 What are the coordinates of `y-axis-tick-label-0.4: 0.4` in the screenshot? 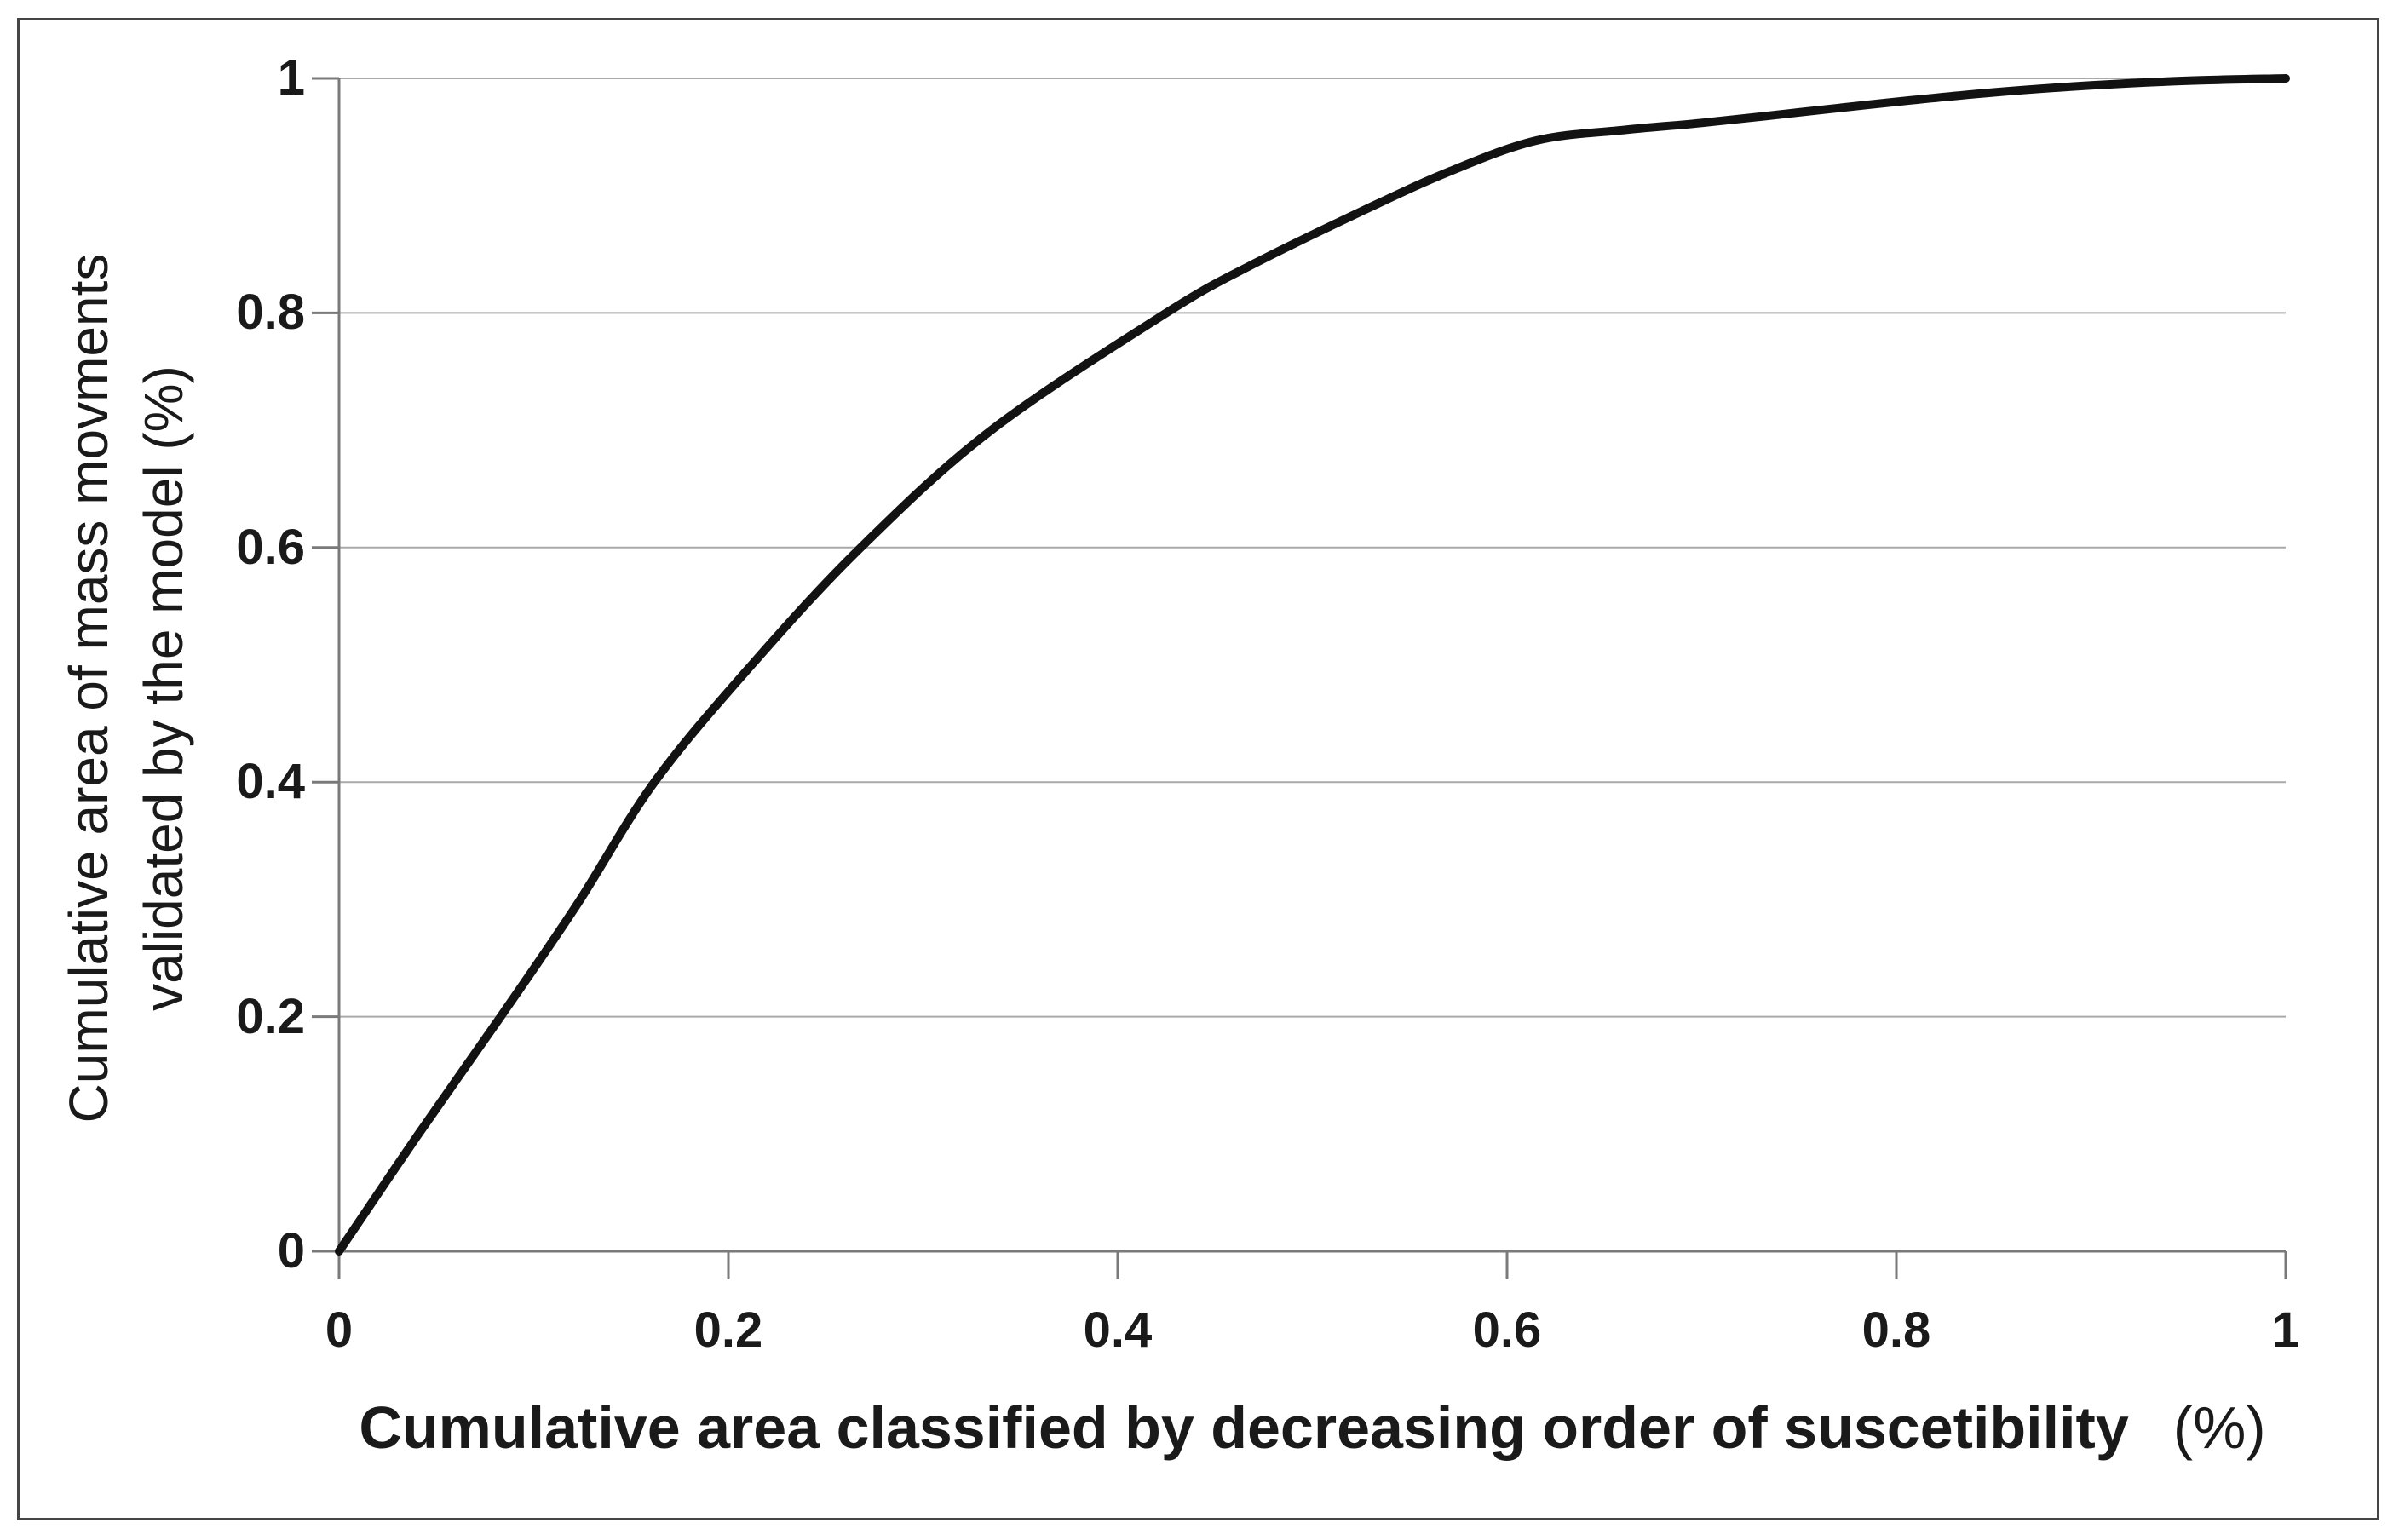 It's located at (270, 781).